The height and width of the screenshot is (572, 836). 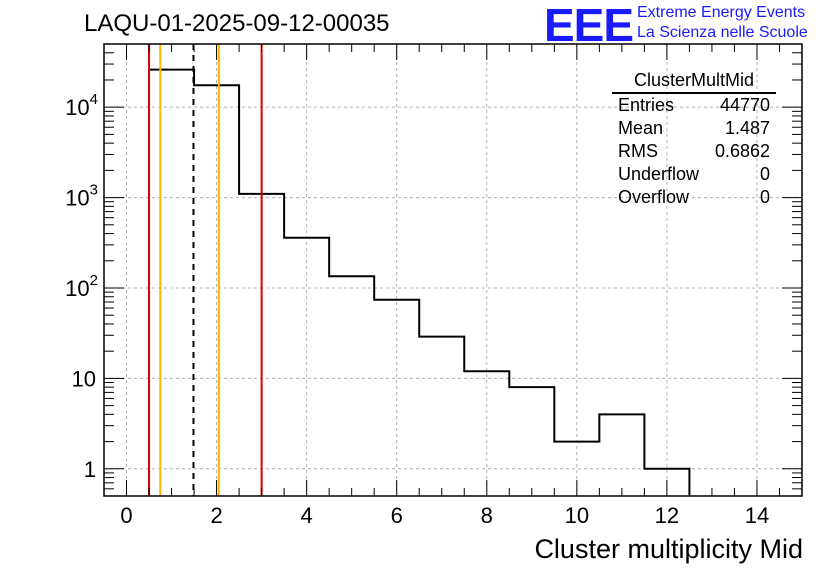 I want to click on x-tick-label: 4, so click(x=307, y=515).